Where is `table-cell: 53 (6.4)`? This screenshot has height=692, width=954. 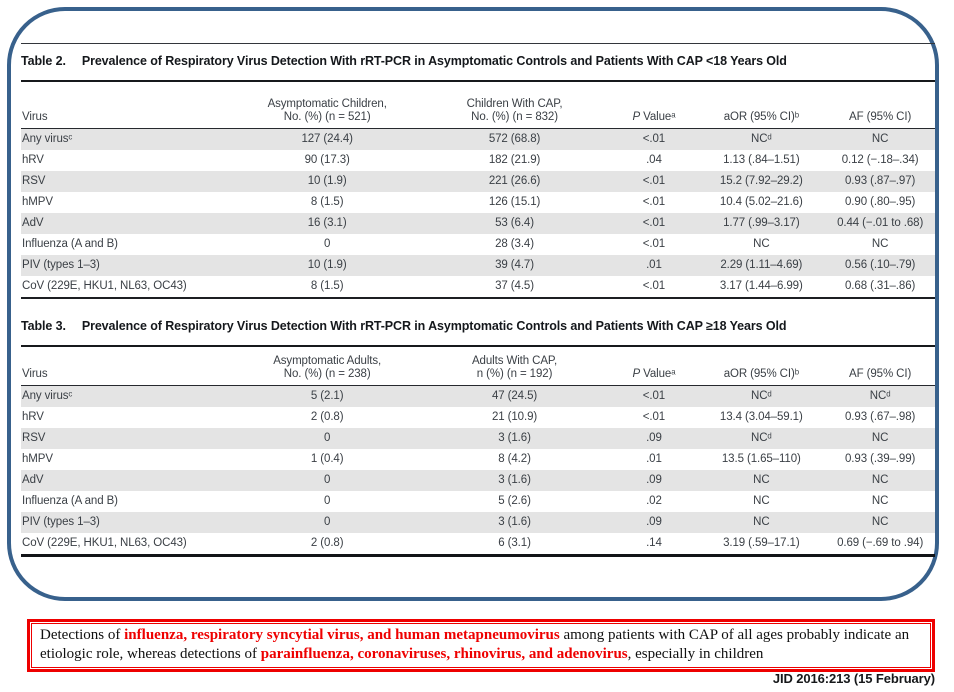
table-cell: 53 (6.4) is located at coordinates (514, 223).